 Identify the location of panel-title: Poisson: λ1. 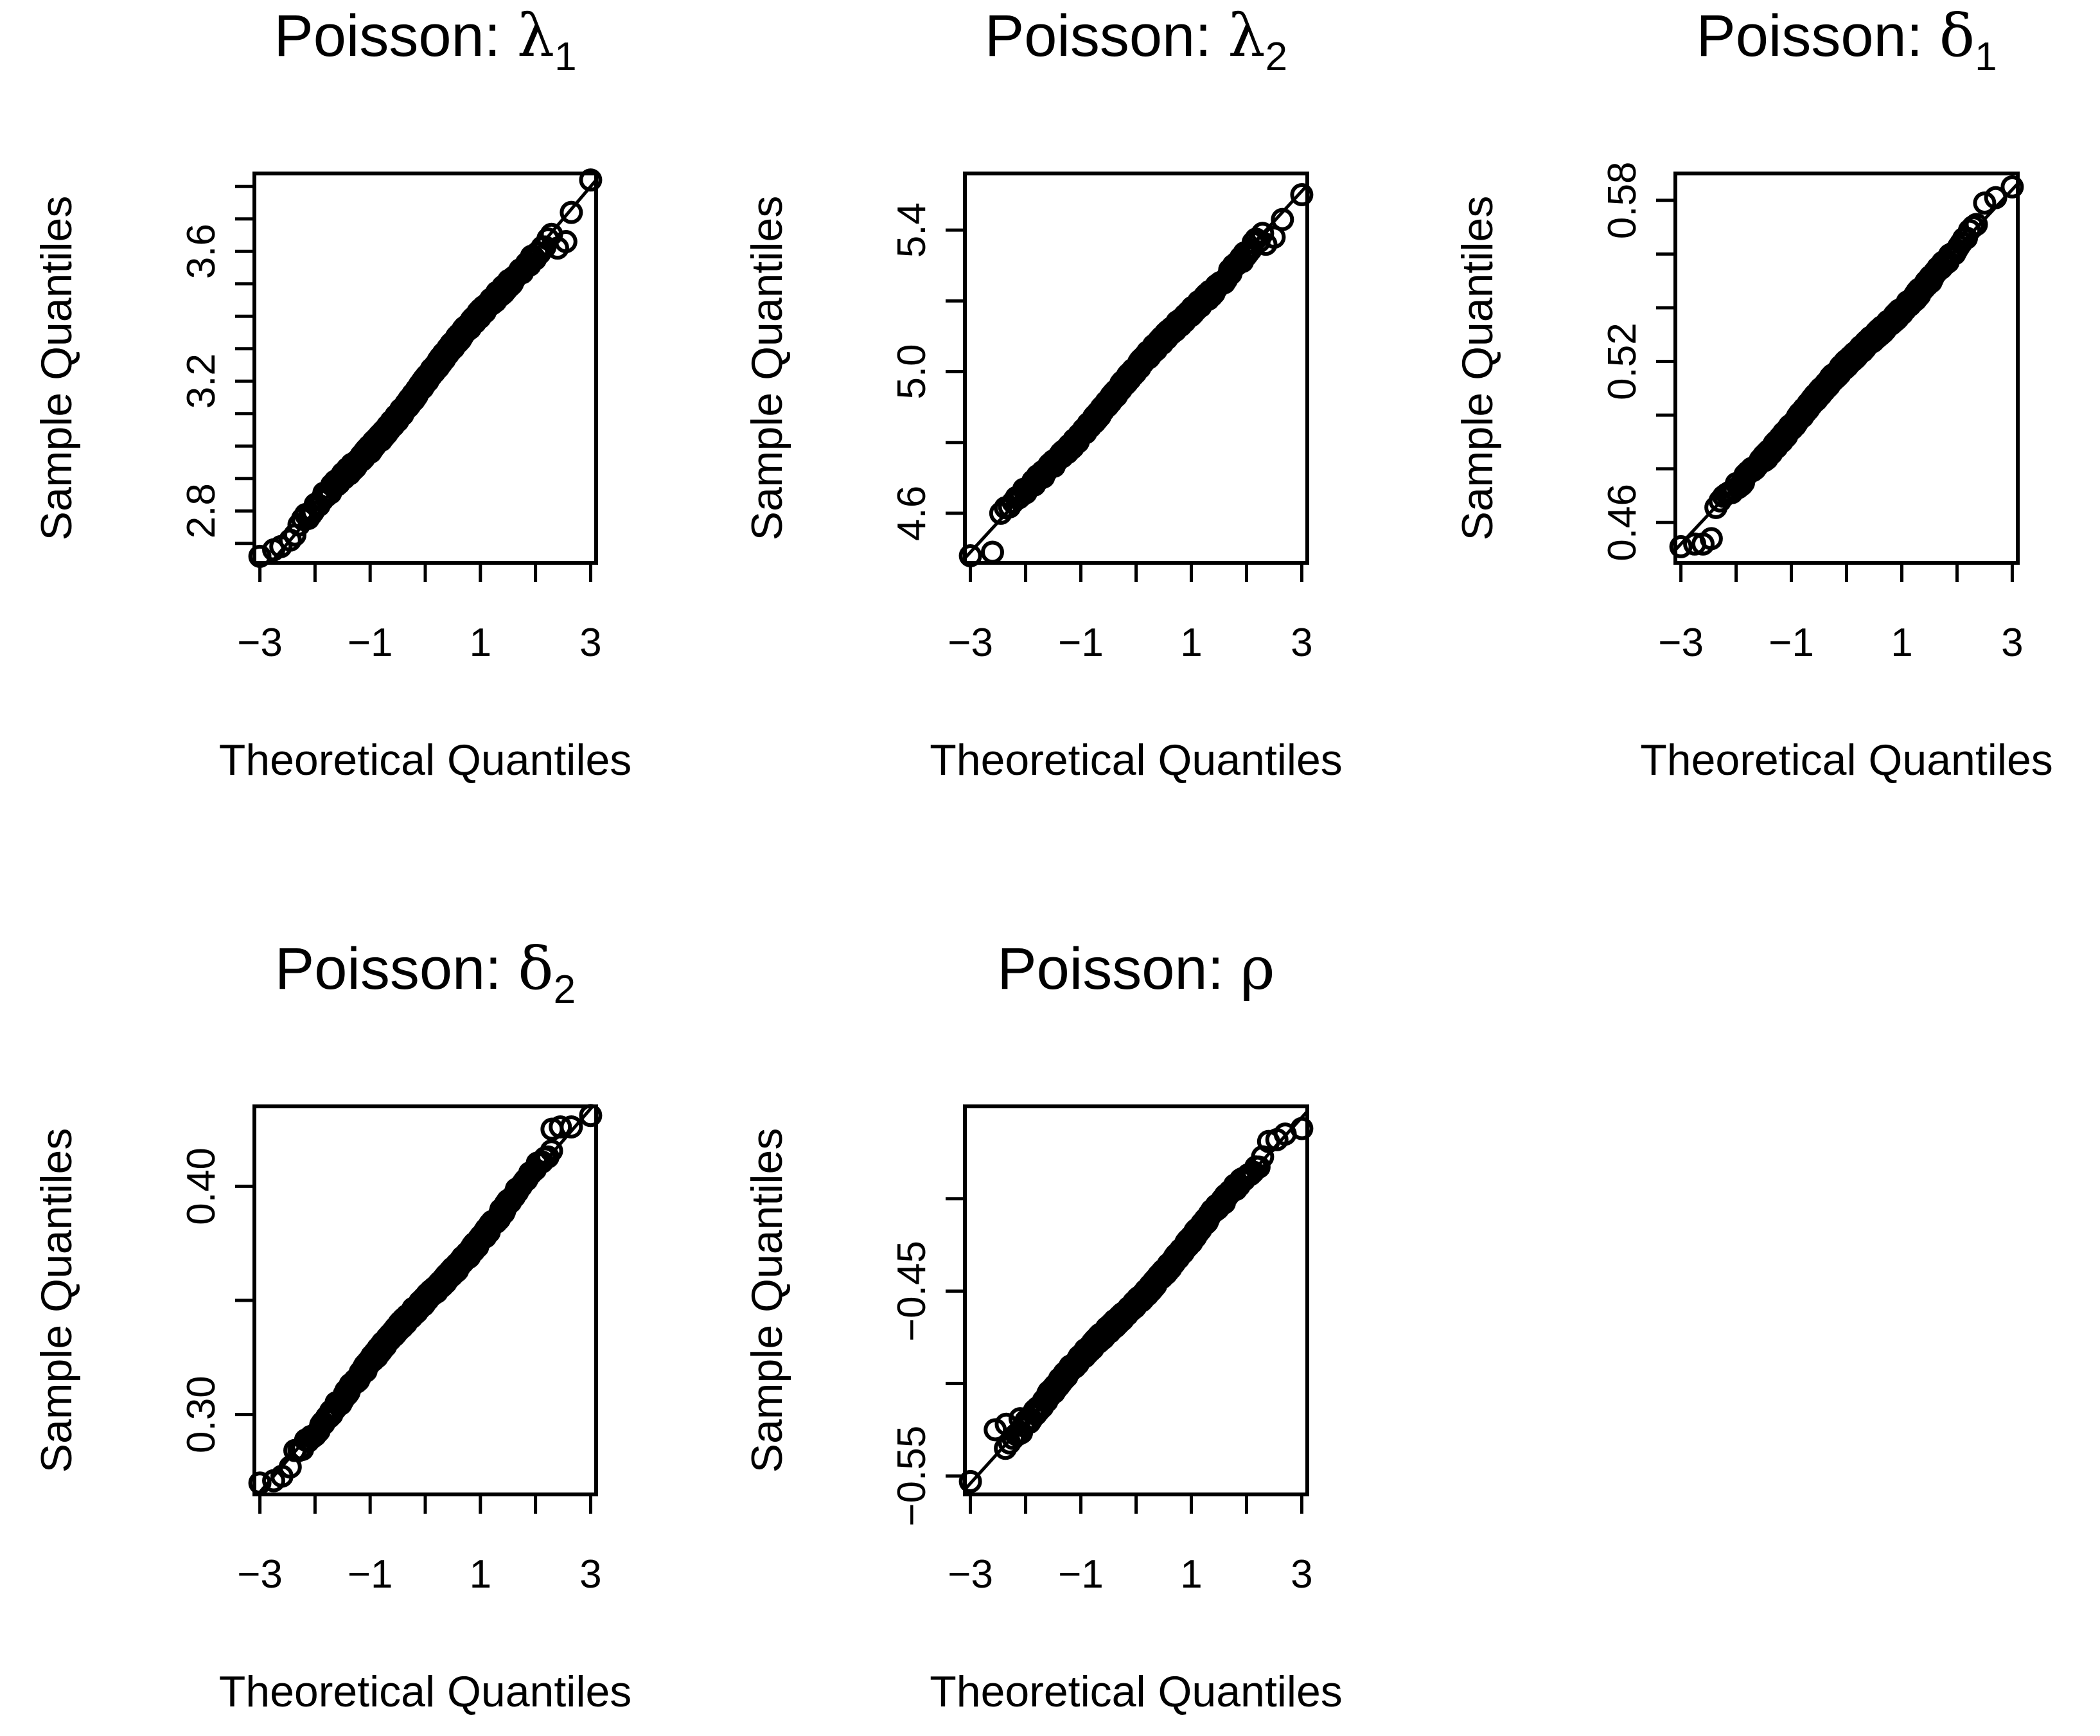
(425, 40).